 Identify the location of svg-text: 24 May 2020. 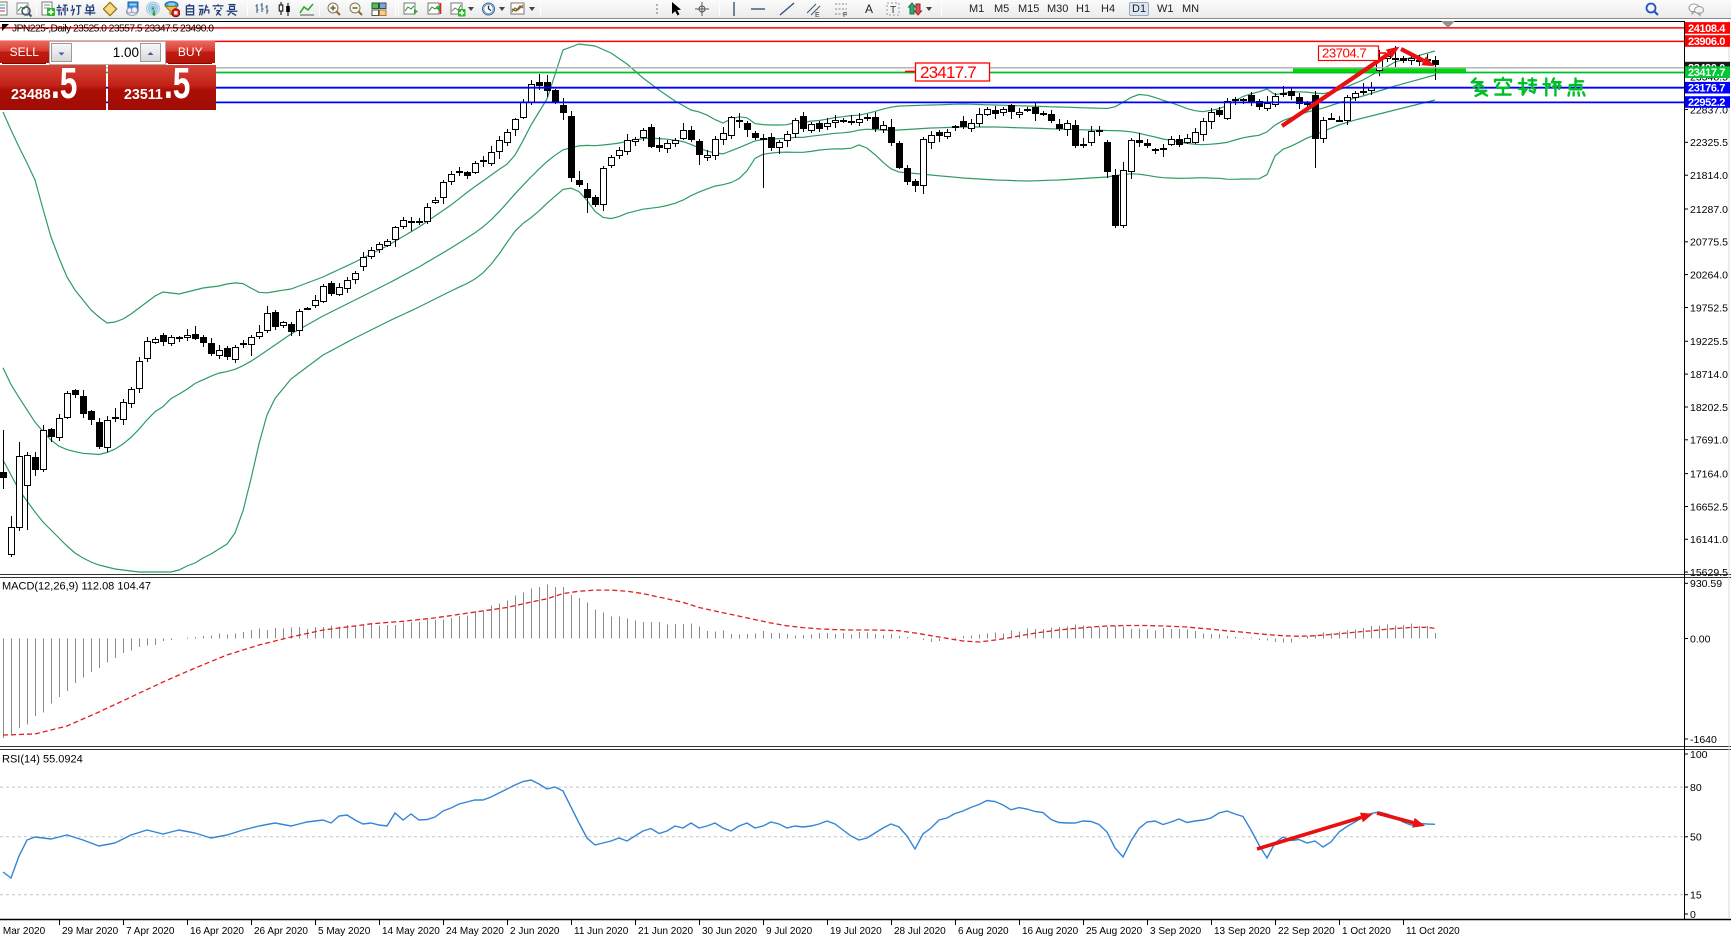
(475, 931).